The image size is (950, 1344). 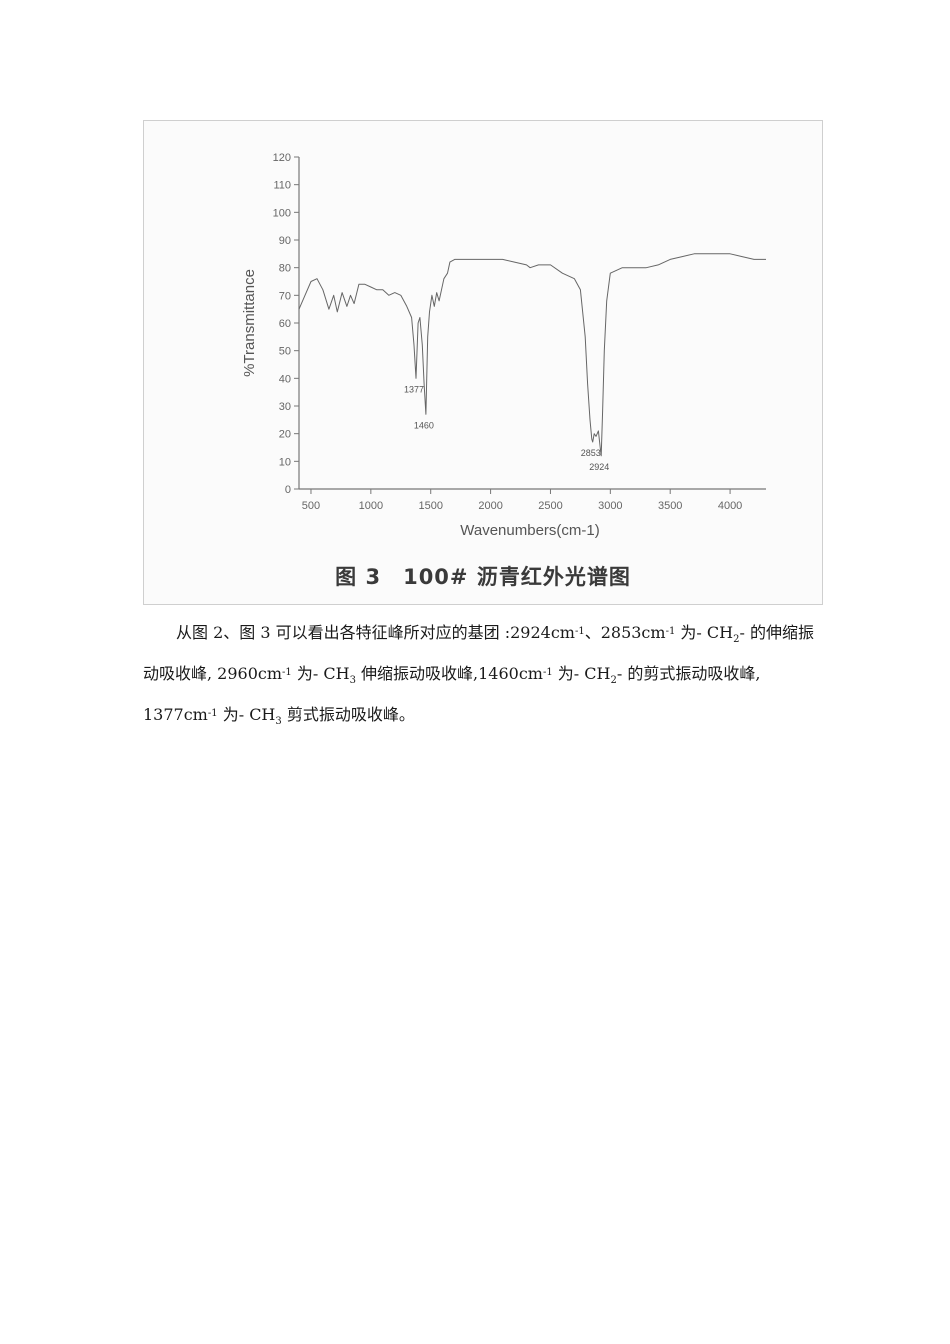 I want to click on x-tick-label: 2500, so click(x=550, y=506).